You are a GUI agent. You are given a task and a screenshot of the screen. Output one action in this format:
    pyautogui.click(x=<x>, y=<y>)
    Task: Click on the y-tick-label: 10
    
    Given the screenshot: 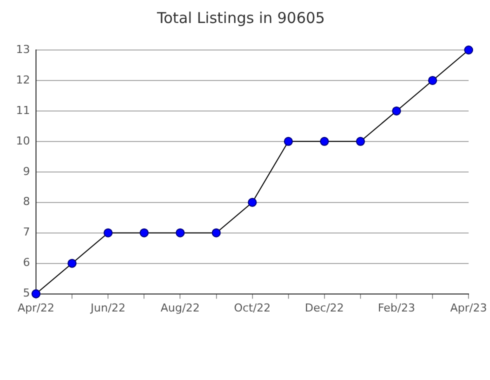 What is the action you would take?
    pyautogui.click(x=23, y=141)
    